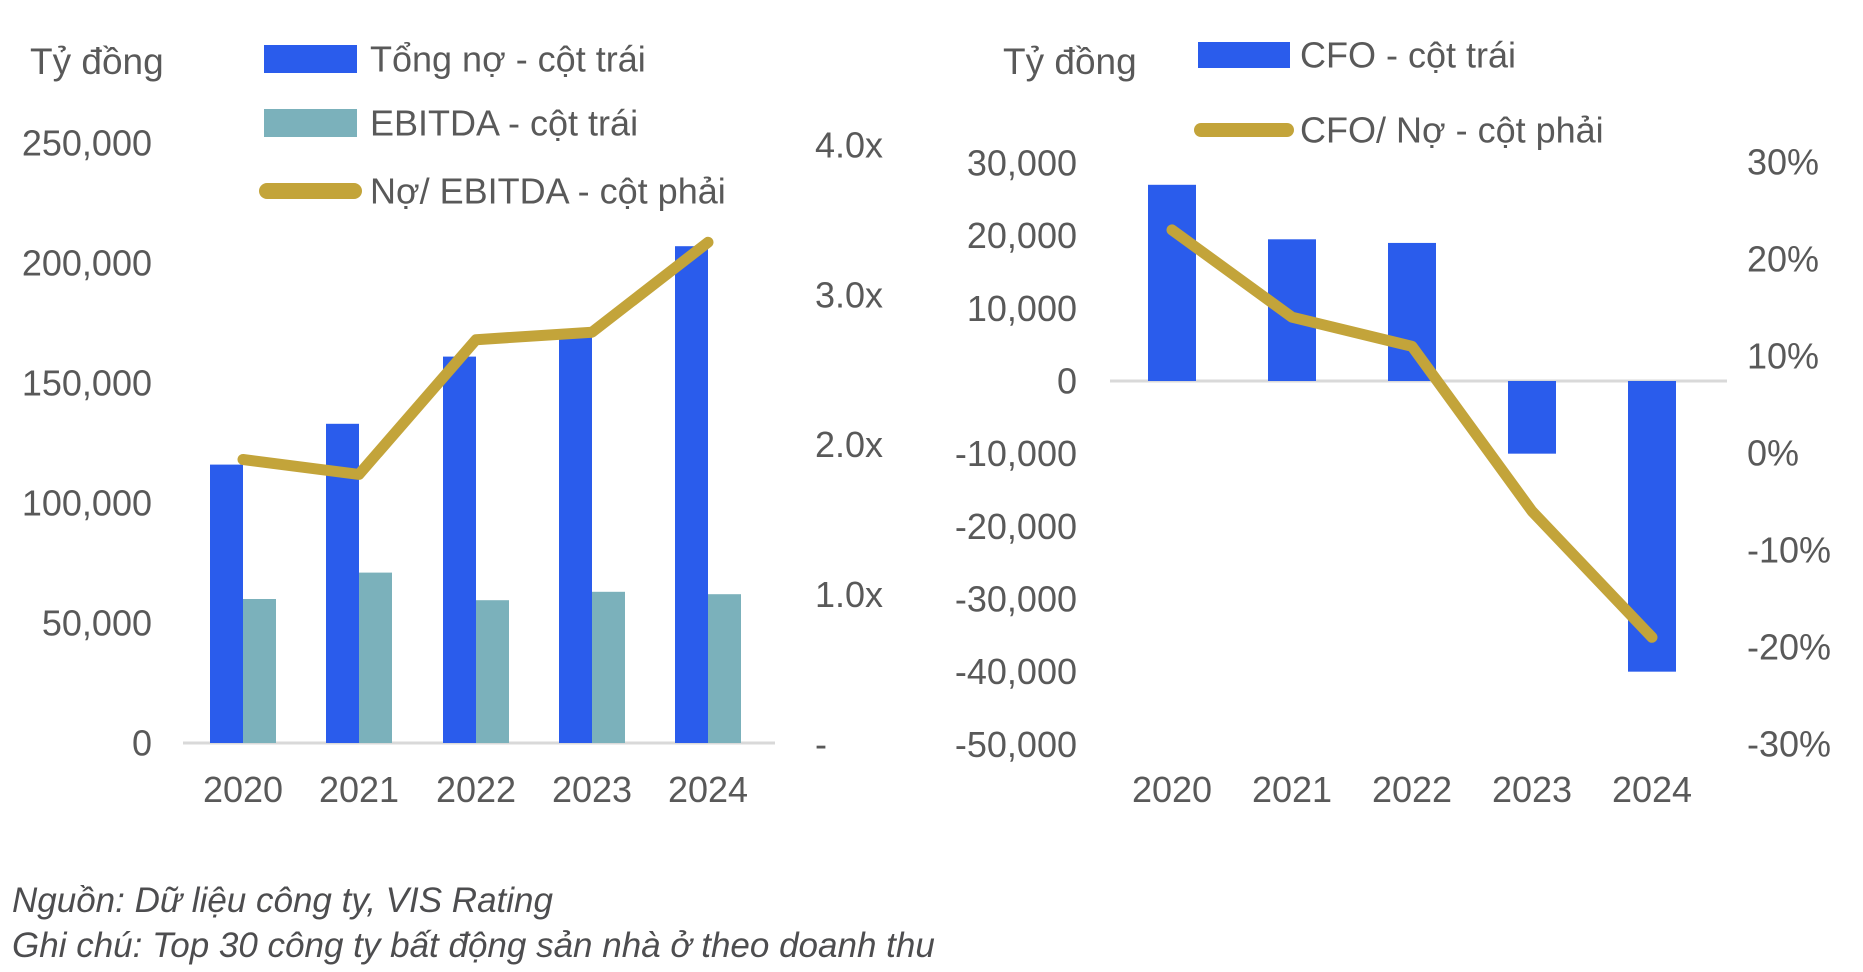 This screenshot has width=1863, height=972. Describe the element at coordinates (849, 444) in the screenshot. I see `right-axis-tick: 2.0x` at that location.